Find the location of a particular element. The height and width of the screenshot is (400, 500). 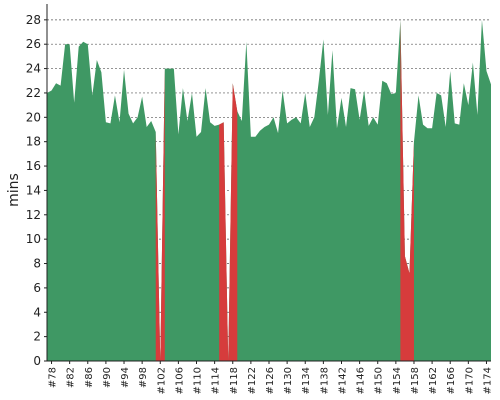

y-tick-label: 12 is located at coordinates (33, 215).